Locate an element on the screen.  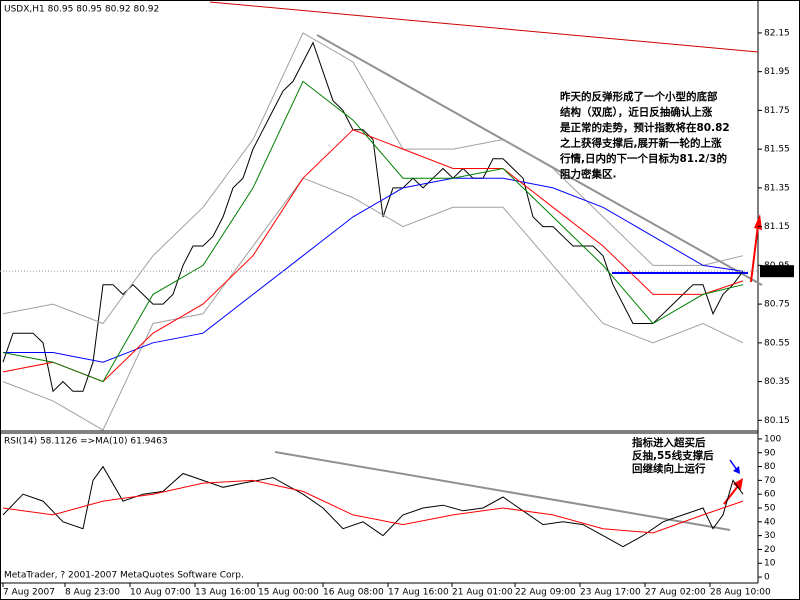
y-tick-label: 81.75 is located at coordinates (777, 111).